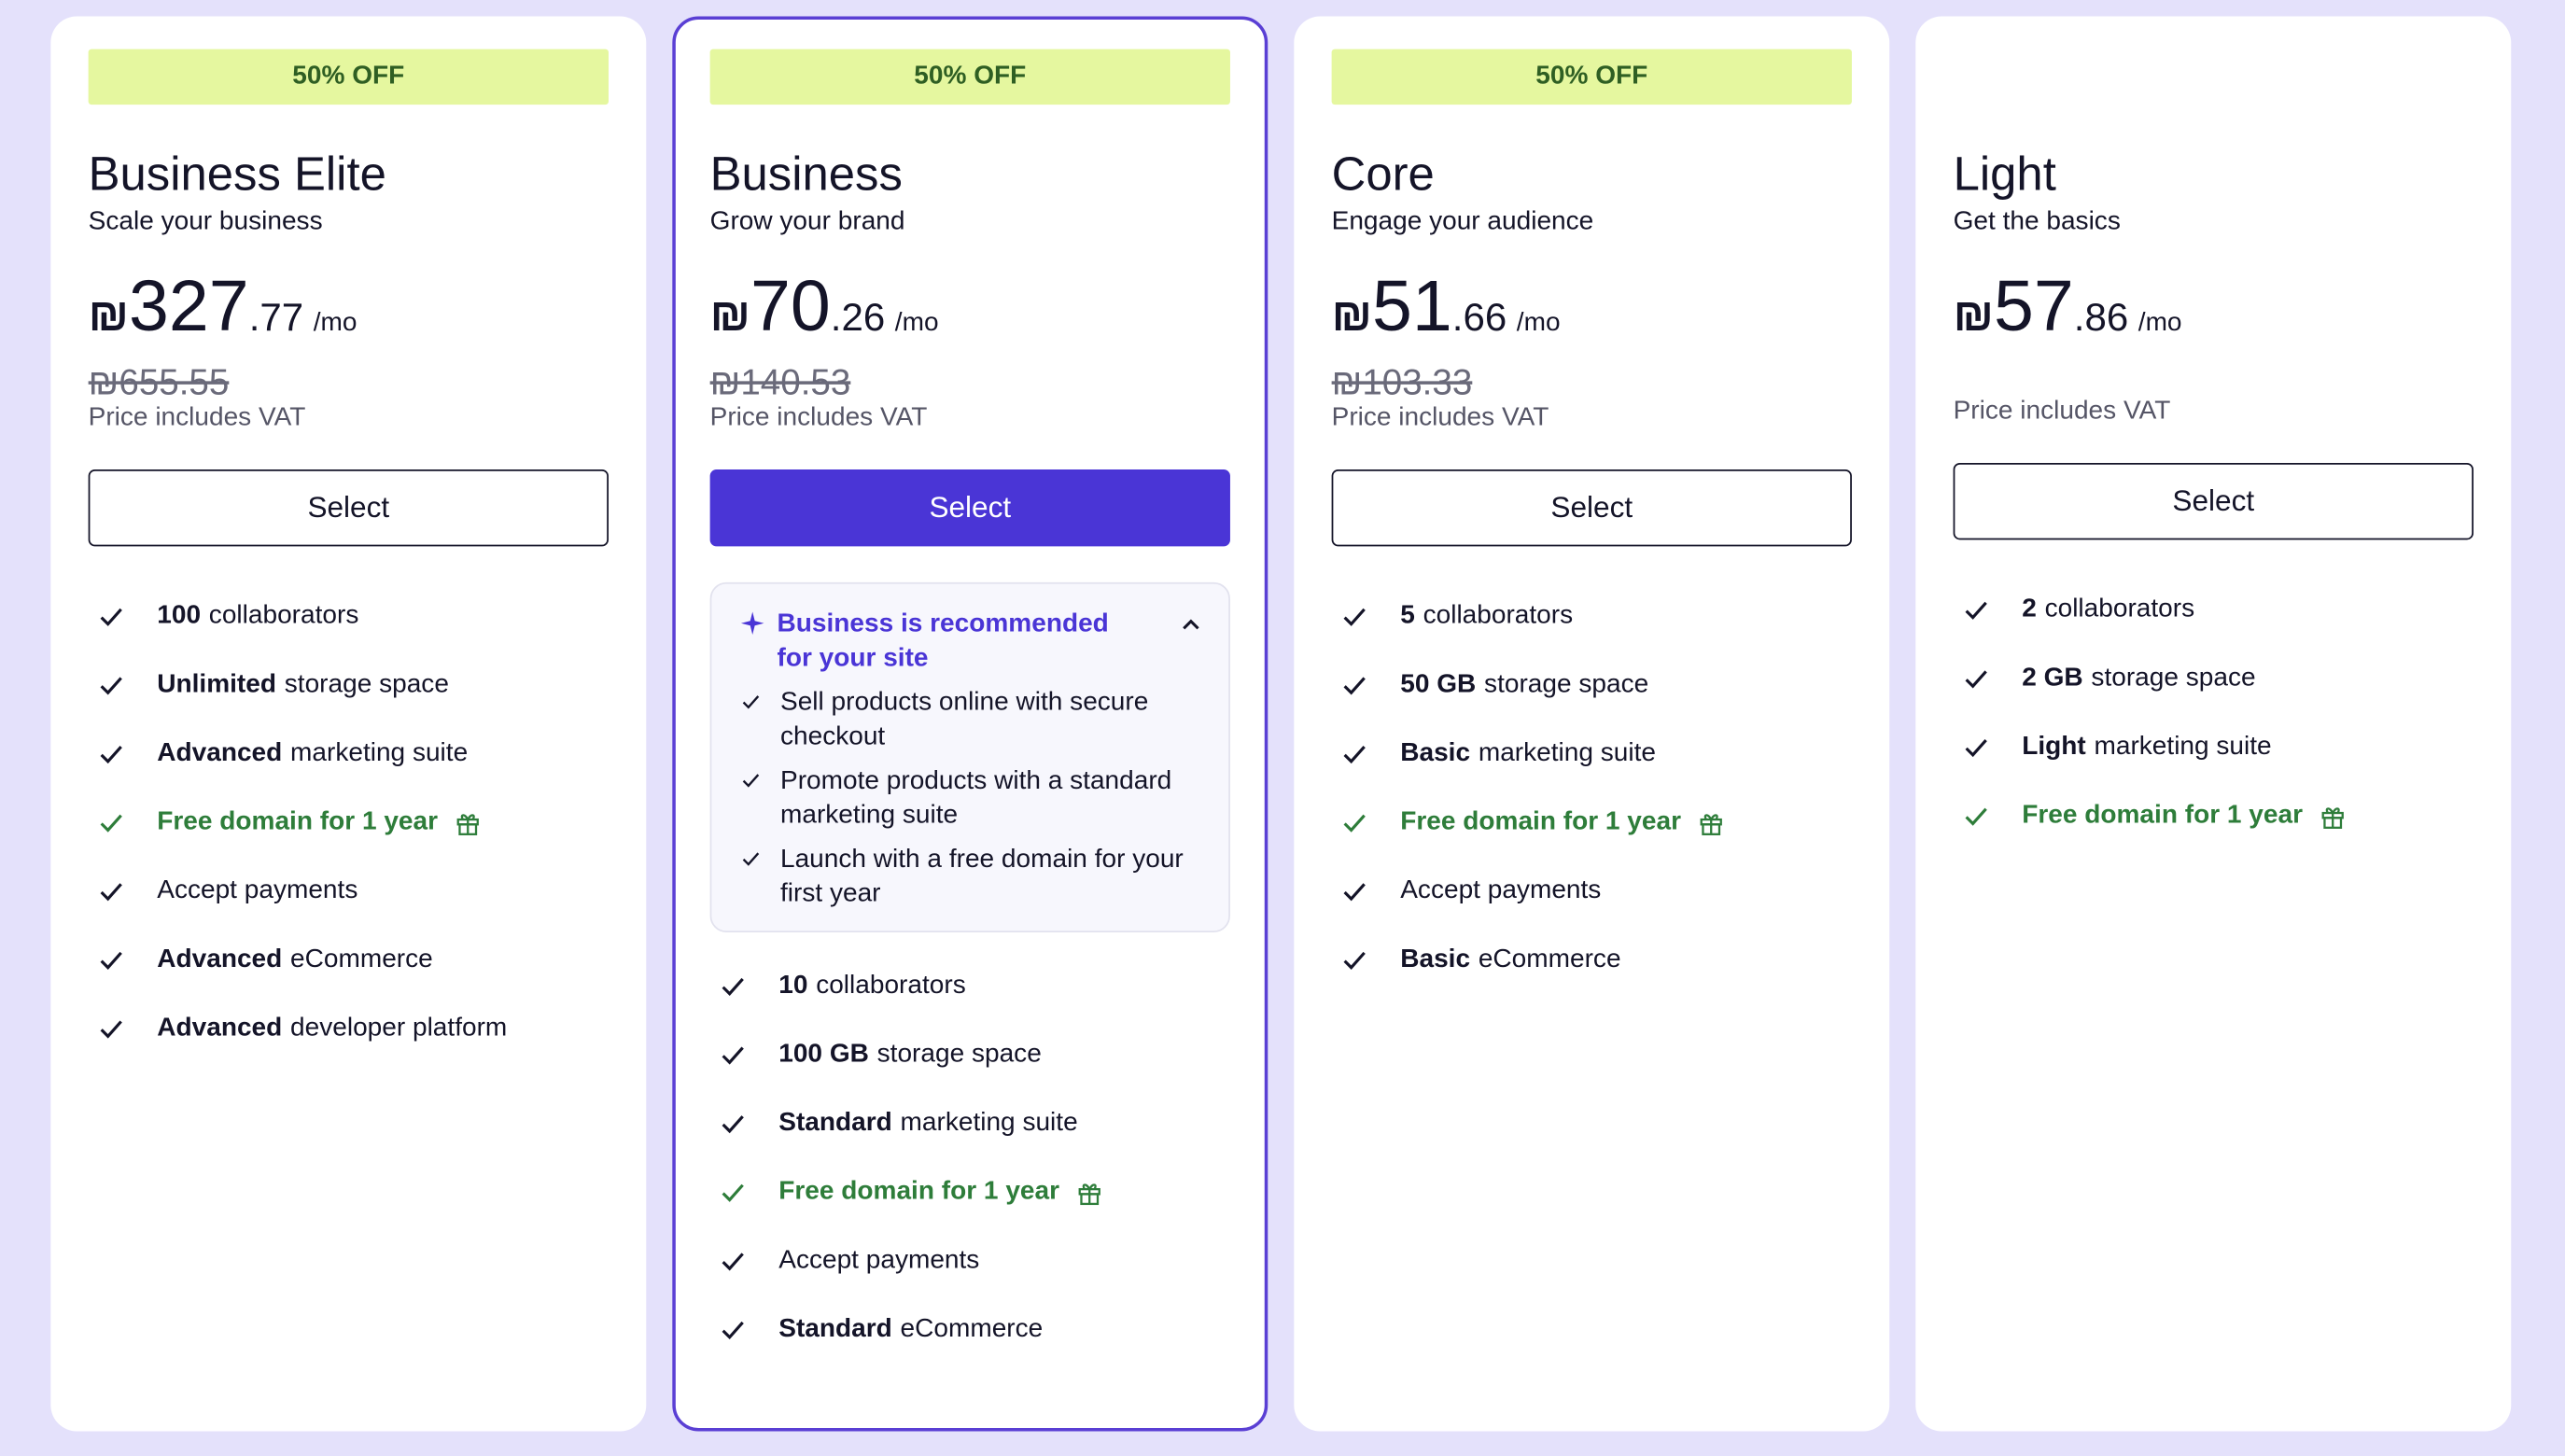 This screenshot has width=2565, height=1456. I want to click on feature: Standard marketing suite, so click(970, 1123).